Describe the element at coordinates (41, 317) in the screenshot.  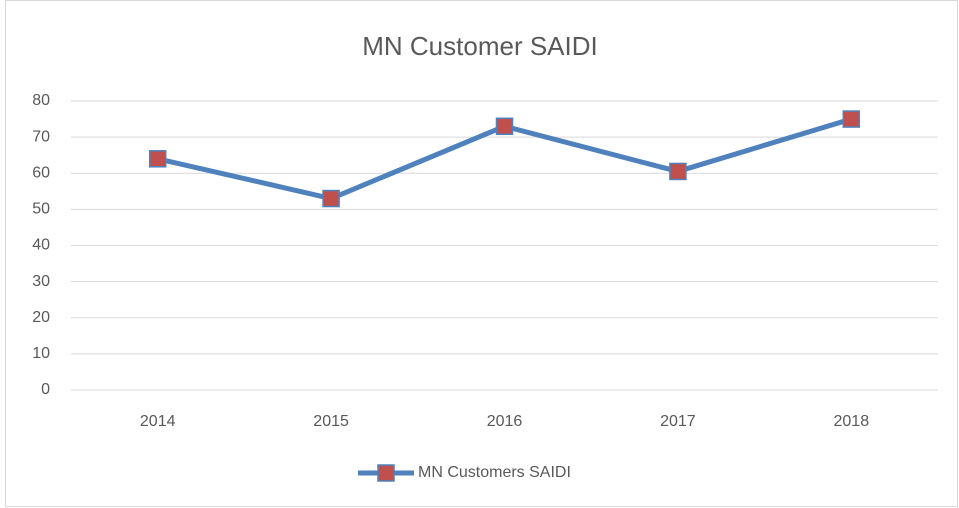
I see `y-tick-label: 20` at that location.